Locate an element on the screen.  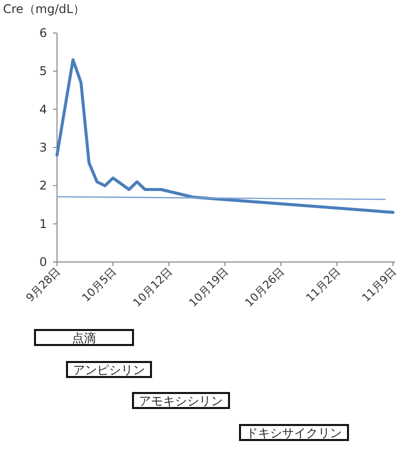
y-tick-label: 3 is located at coordinates (43, 147).